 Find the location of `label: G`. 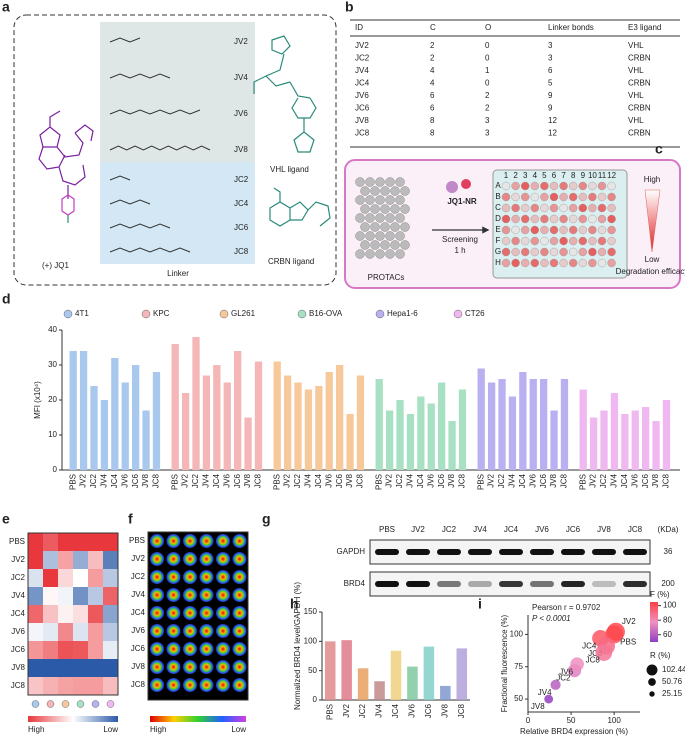

label: G is located at coordinates (498, 251).